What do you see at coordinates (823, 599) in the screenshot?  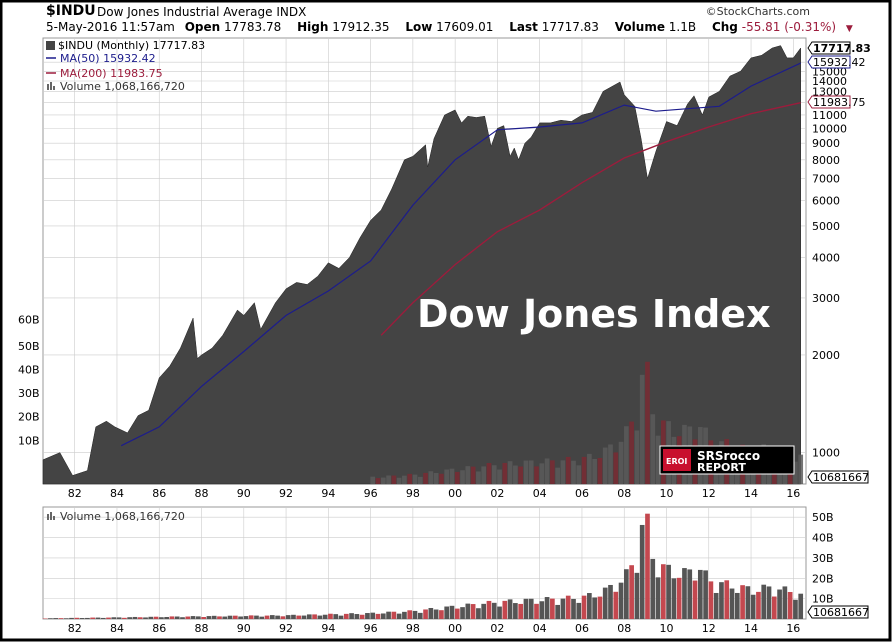 I see `volume-y-tick-label: 10B` at bounding box center [823, 599].